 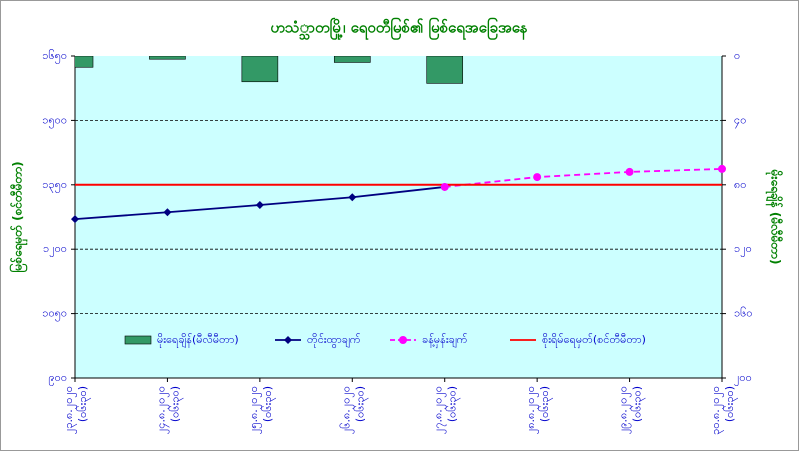 I want to click on line, so click(x=583, y=178).